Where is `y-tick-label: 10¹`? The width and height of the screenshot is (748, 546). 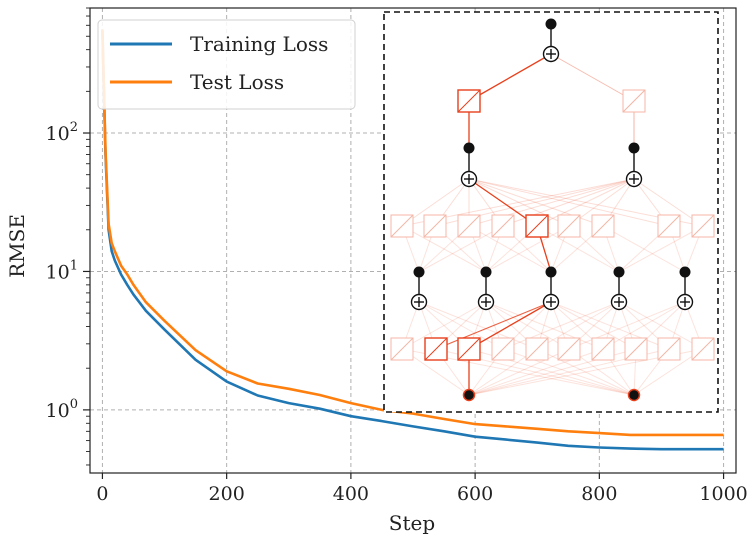
y-tick-label: 10¹ is located at coordinates (62, 270).